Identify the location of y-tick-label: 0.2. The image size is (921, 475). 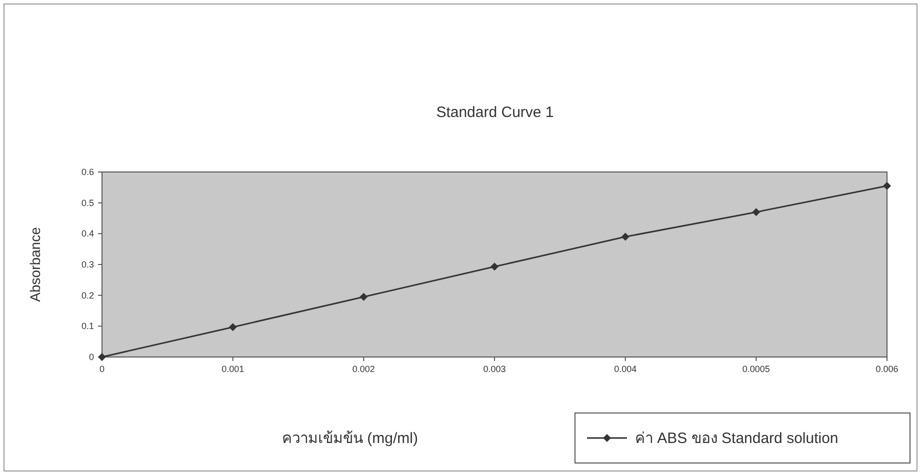
(87, 295).